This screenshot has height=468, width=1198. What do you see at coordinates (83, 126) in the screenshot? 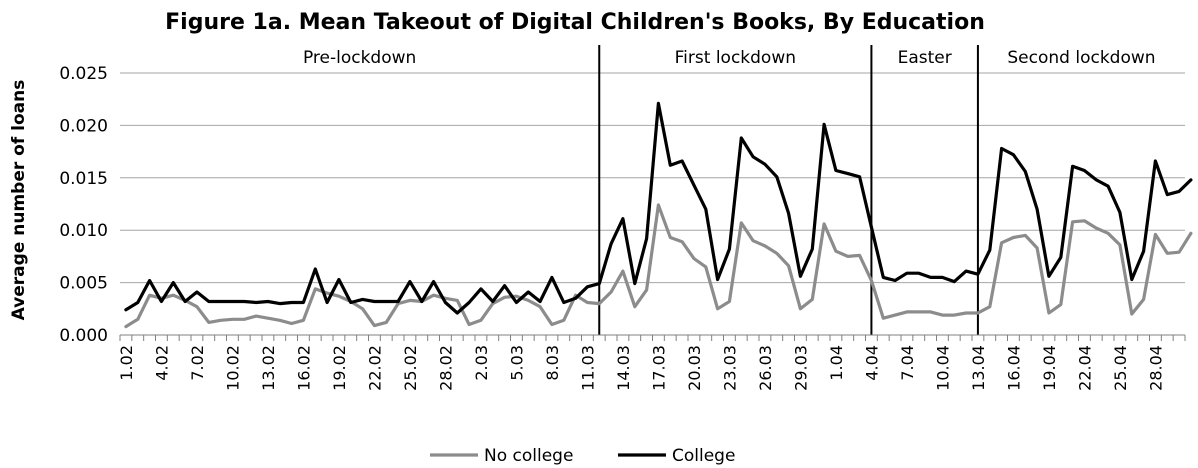
I see `y-tick-label: 0.020` at bounding box center [83, 126].